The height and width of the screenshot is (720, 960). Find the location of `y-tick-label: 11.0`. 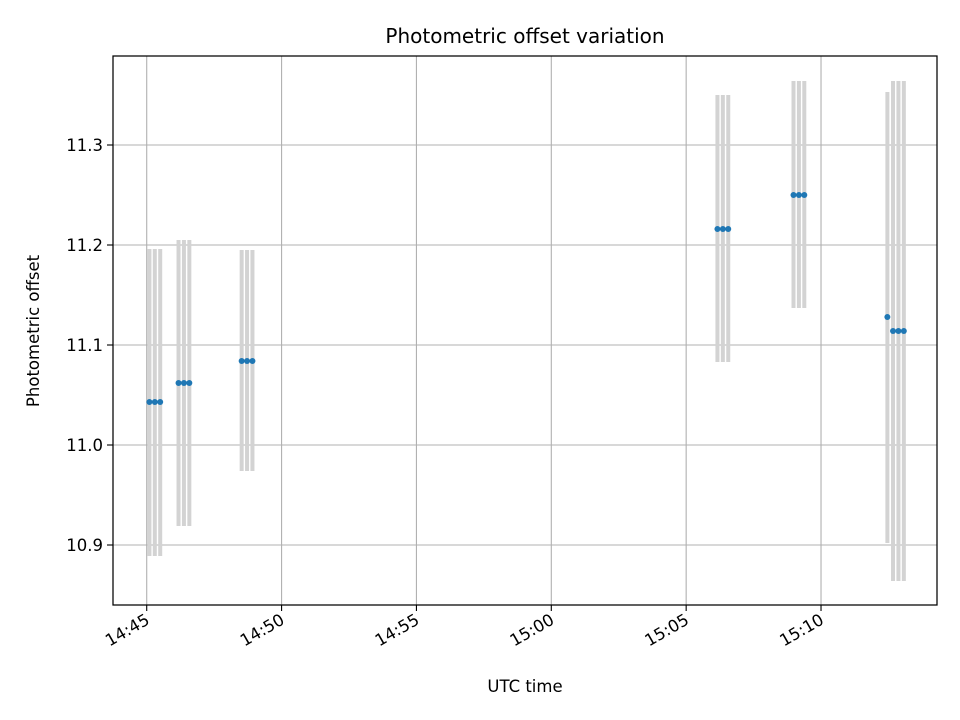

y-tick-label: 11.0 is located at coordinates (84, 445).